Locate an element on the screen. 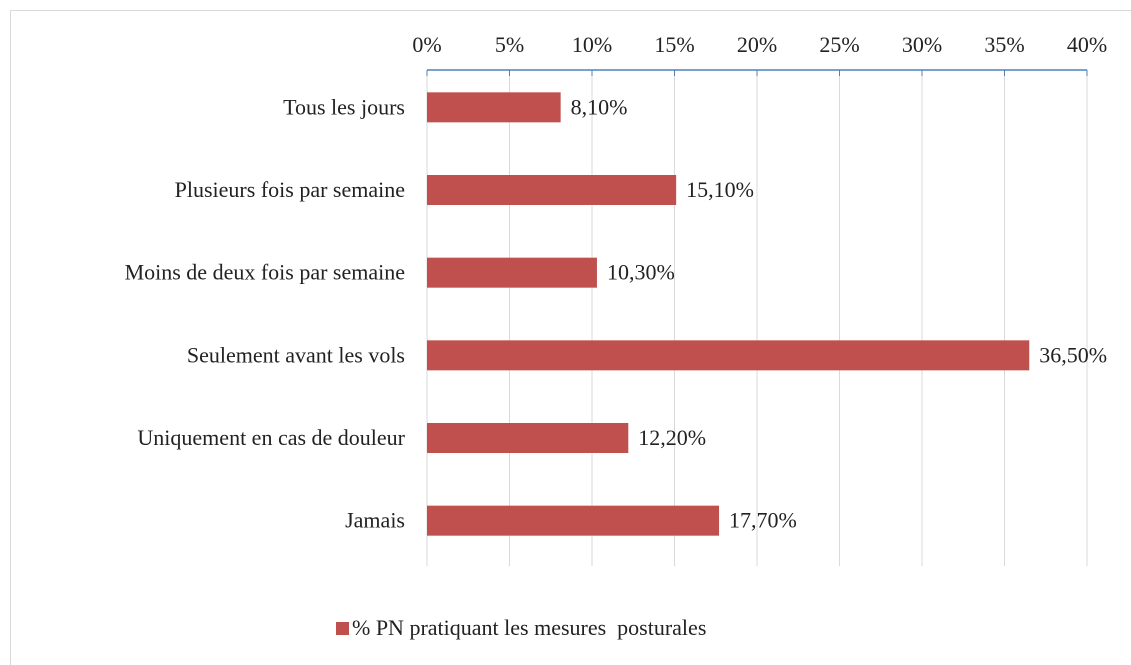 The image size is (1131, 665). data-label: 17,70% is located at coordinates (763, 520).